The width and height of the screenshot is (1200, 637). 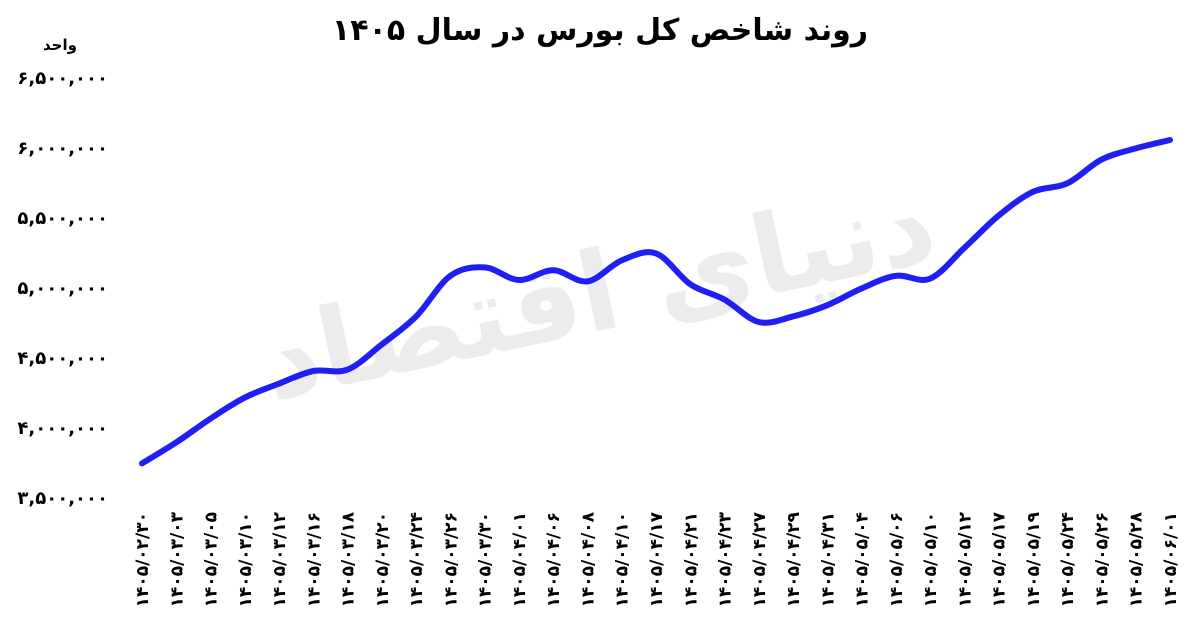 What do you see at coordinates (177, 559) in the screenshot?
I see `x-tick-label: ۱۴۰۵/۰۳/۰۳` at bounding box center [177, 559].